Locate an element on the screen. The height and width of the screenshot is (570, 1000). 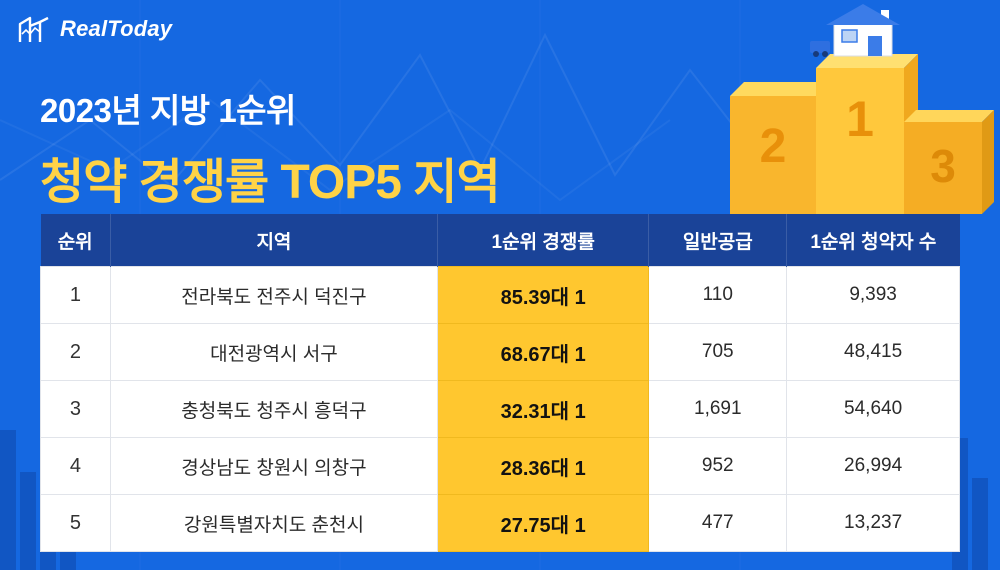
applicants-cell: 9,393 is located at coordinates (873, 295).